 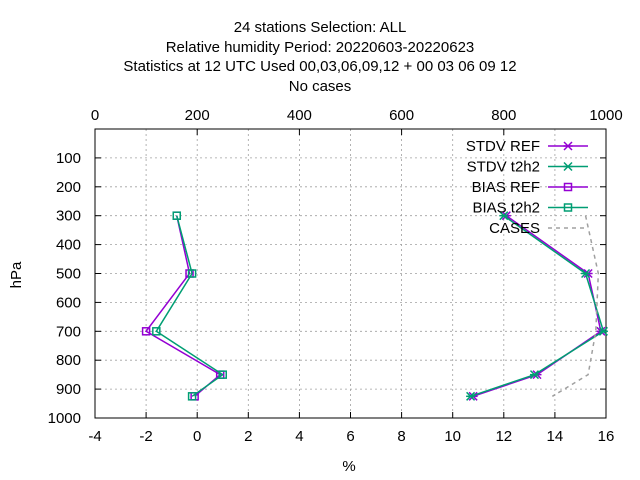 What do you see at coordinates (68, 245) in the screenshot?
I see `y-tick-label: 400` at bounding box center [68, 245].